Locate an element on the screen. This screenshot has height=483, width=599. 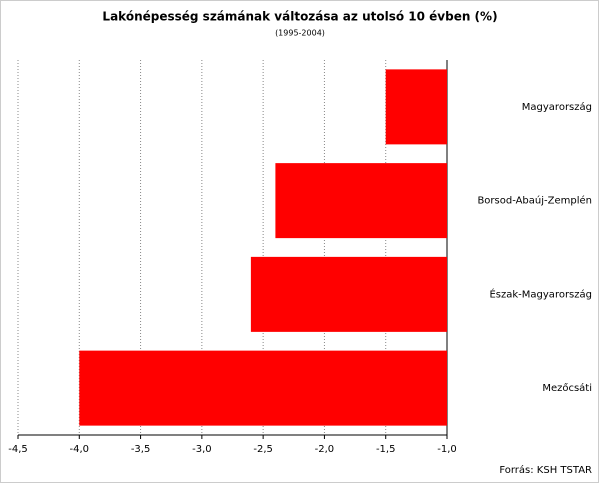
x-tick-label: -3,0 is located at coordinates (202, 449).